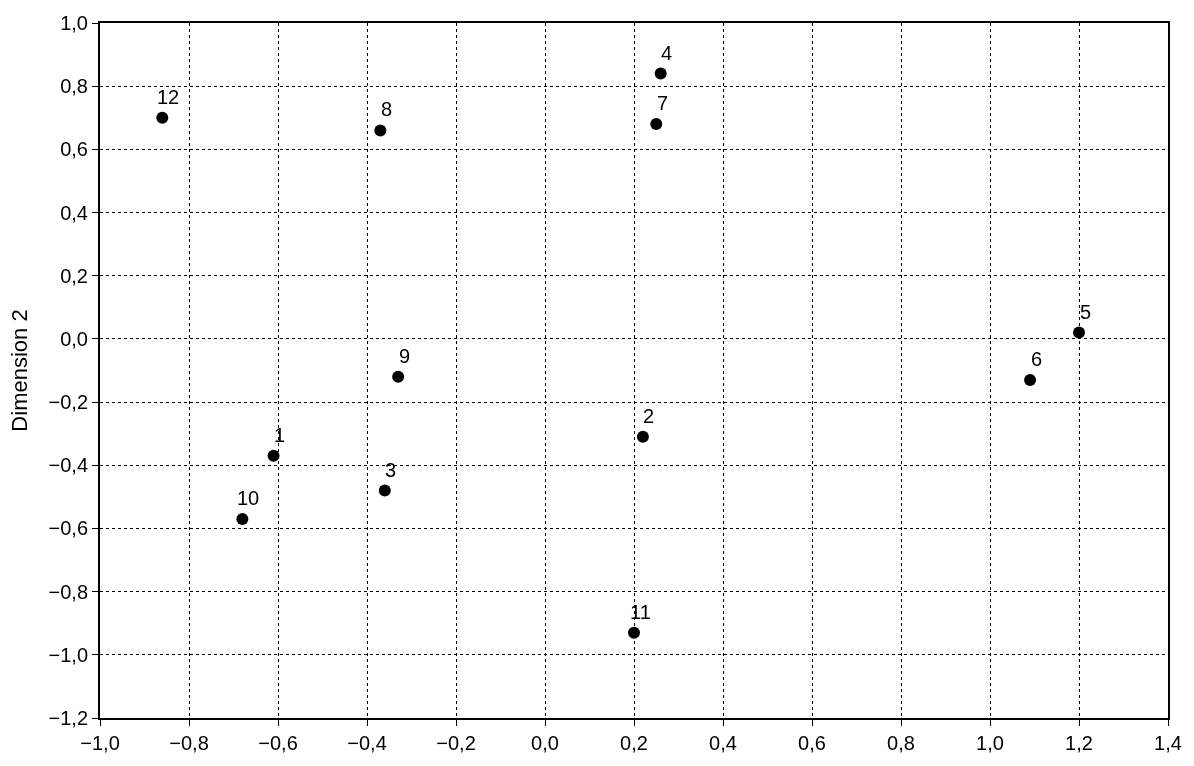  Describe the element at coordinates (74, 23) in the screenshot. I see `y-tick-label: 1,0` at that location.